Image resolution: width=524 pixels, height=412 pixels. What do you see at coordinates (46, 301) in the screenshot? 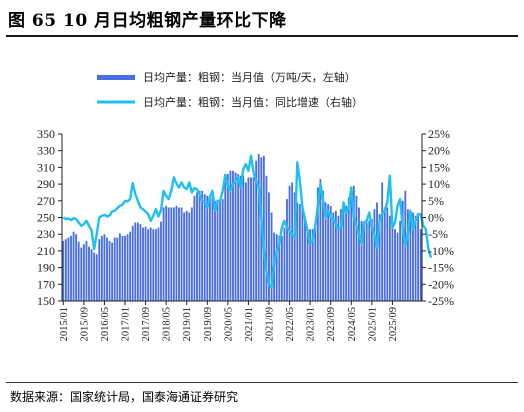
I see `left-tick-label: 150` at bounding box center [46, 301].